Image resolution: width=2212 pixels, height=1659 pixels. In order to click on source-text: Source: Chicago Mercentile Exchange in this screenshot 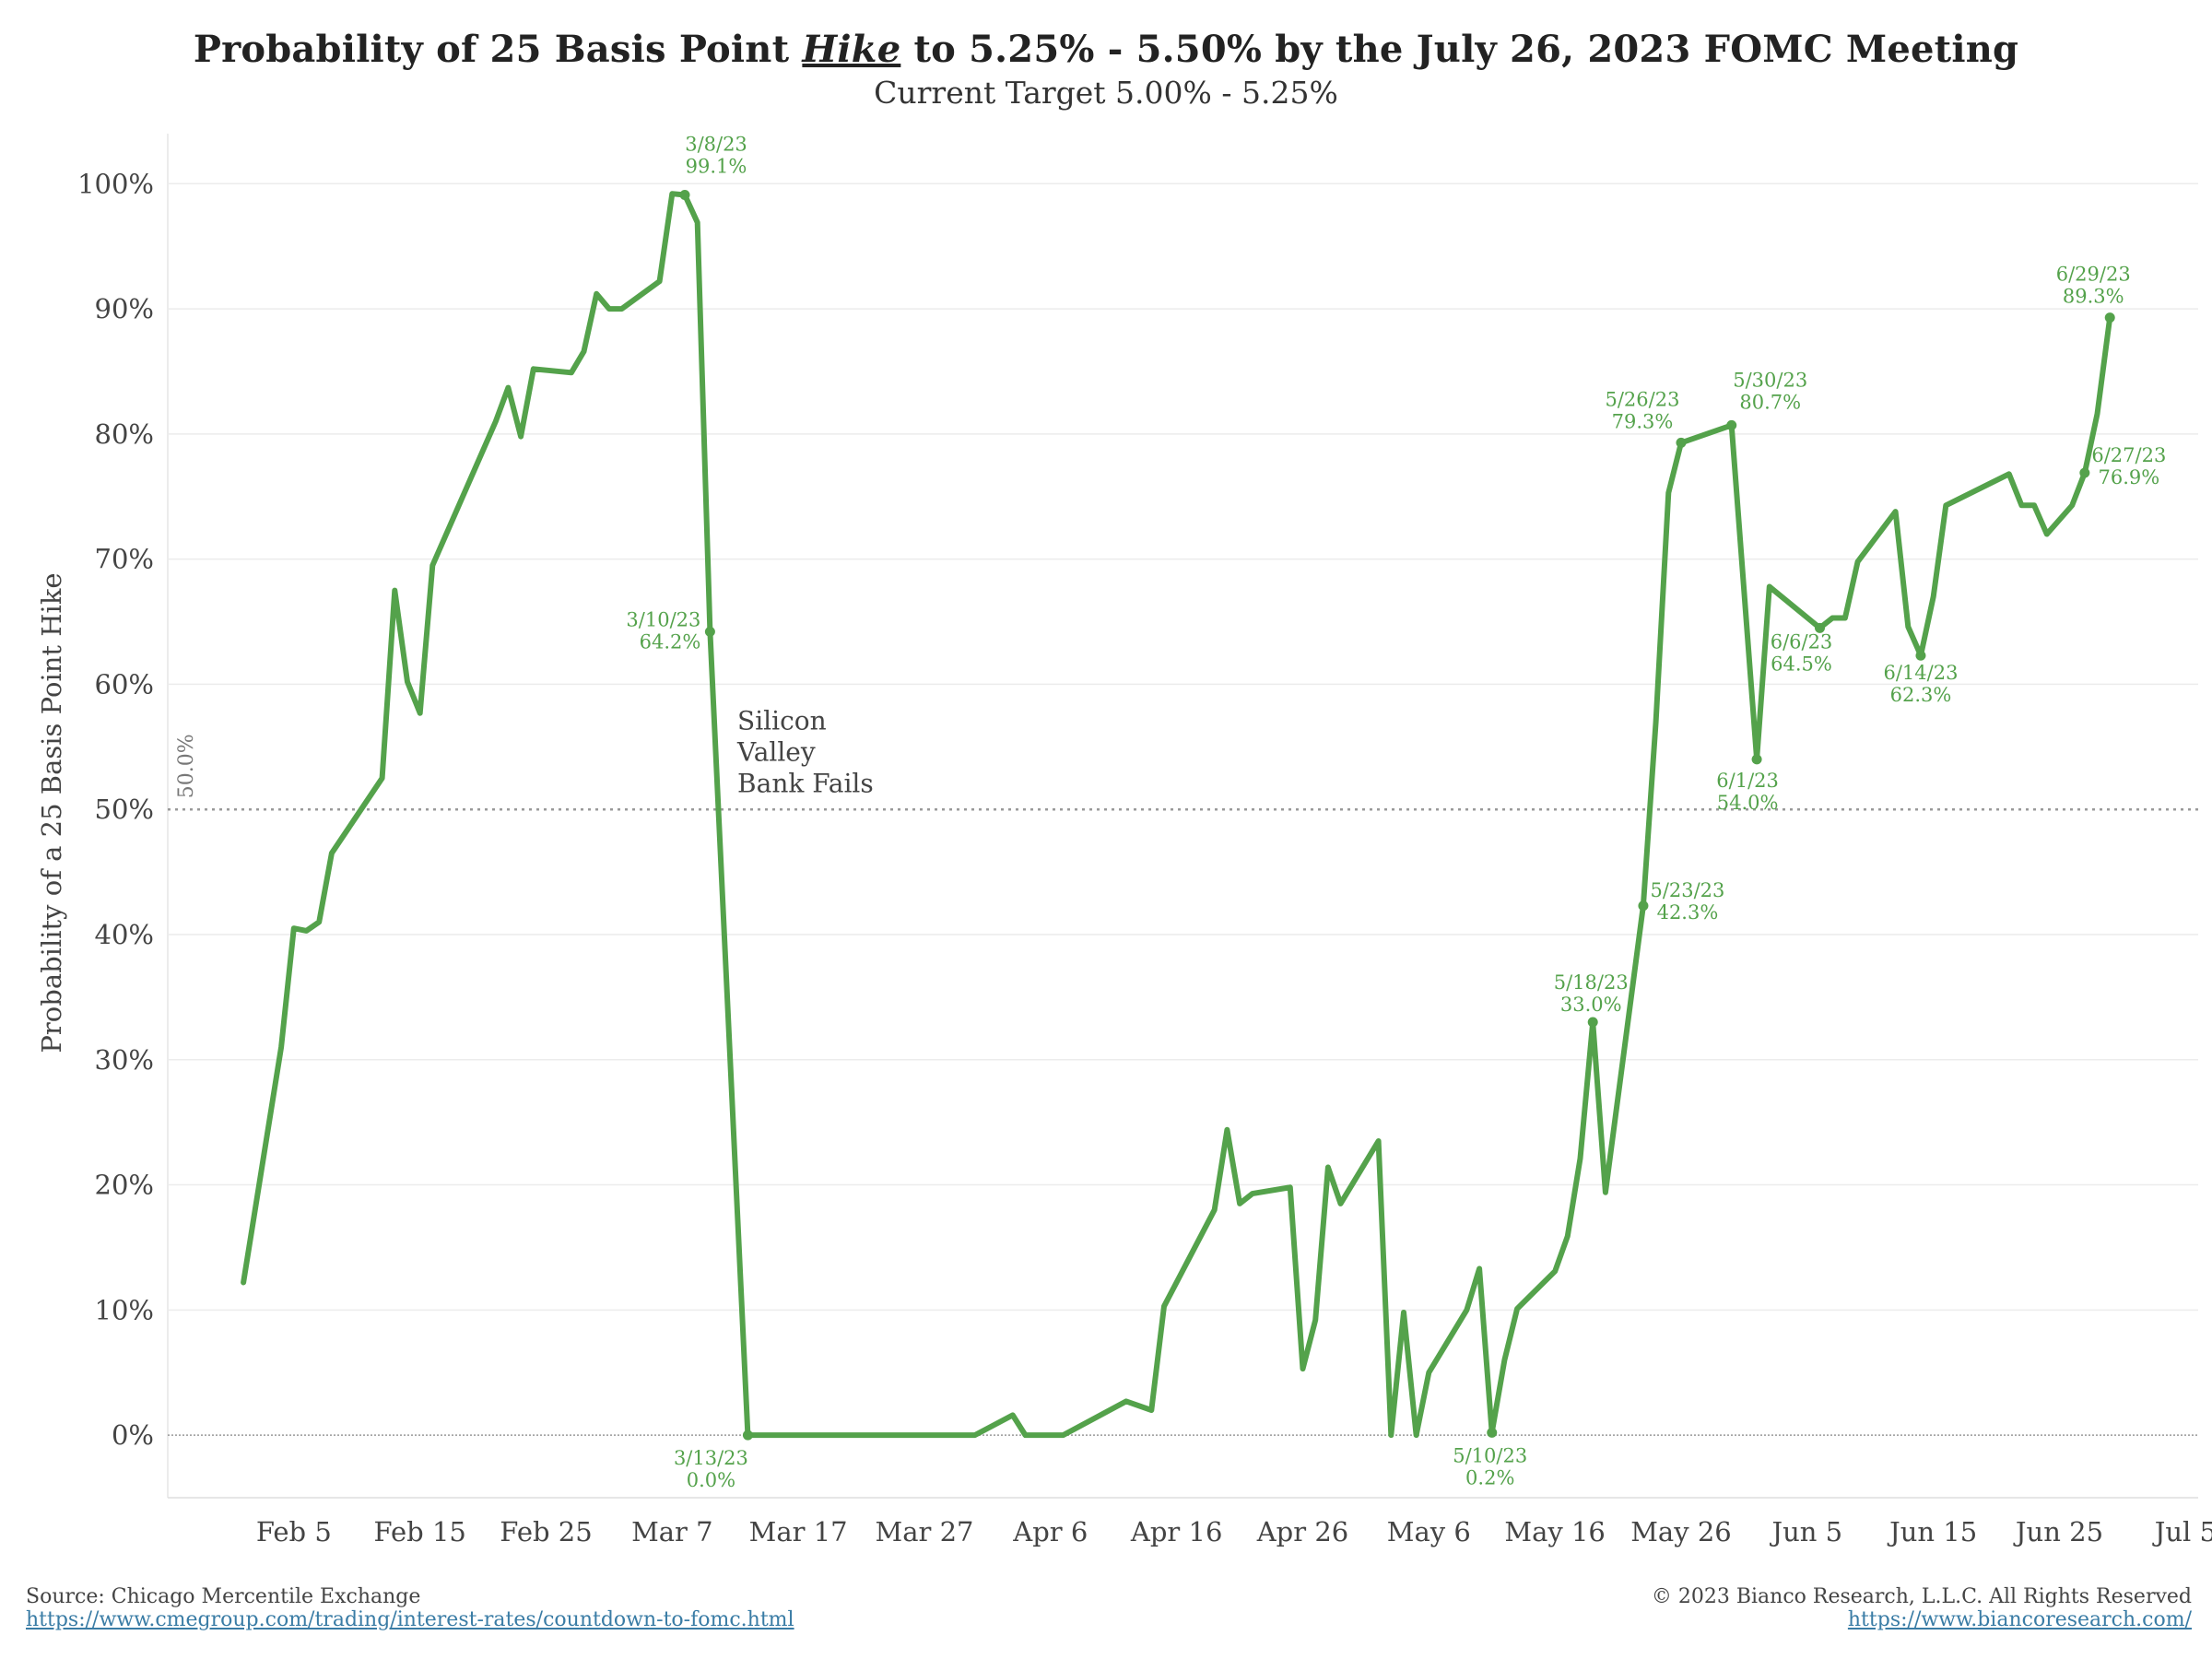, I will do `click(223, 1596)`.